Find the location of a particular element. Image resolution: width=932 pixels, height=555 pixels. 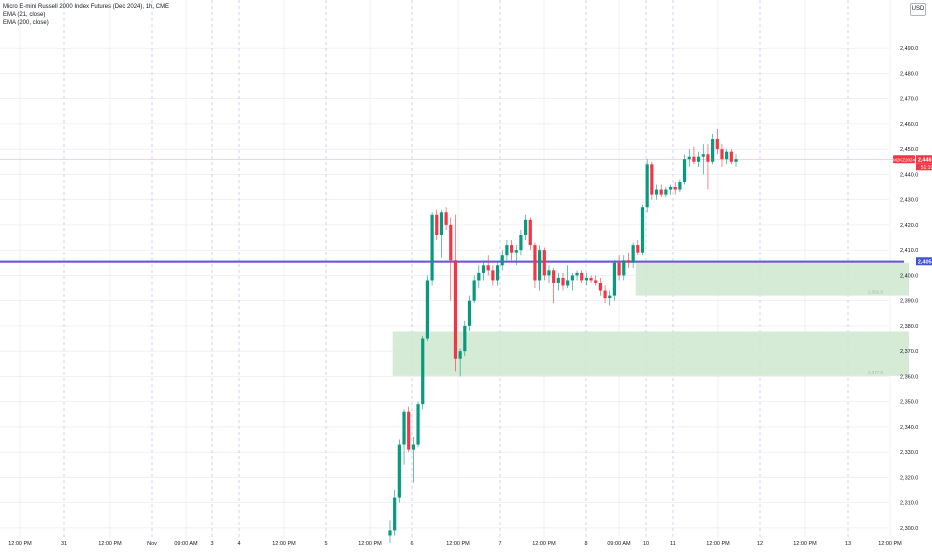

zone-label: 2,392.0 is located at coordinates (876, 292).